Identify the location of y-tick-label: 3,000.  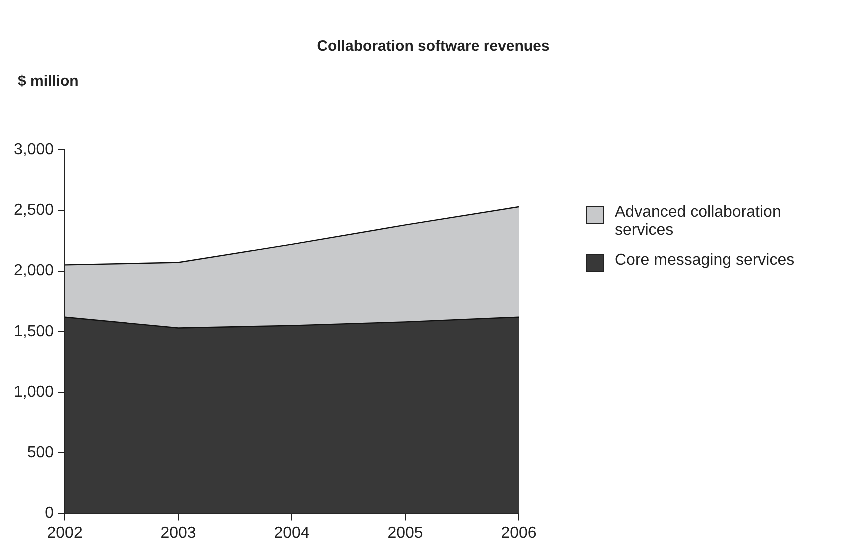
(34, 149).